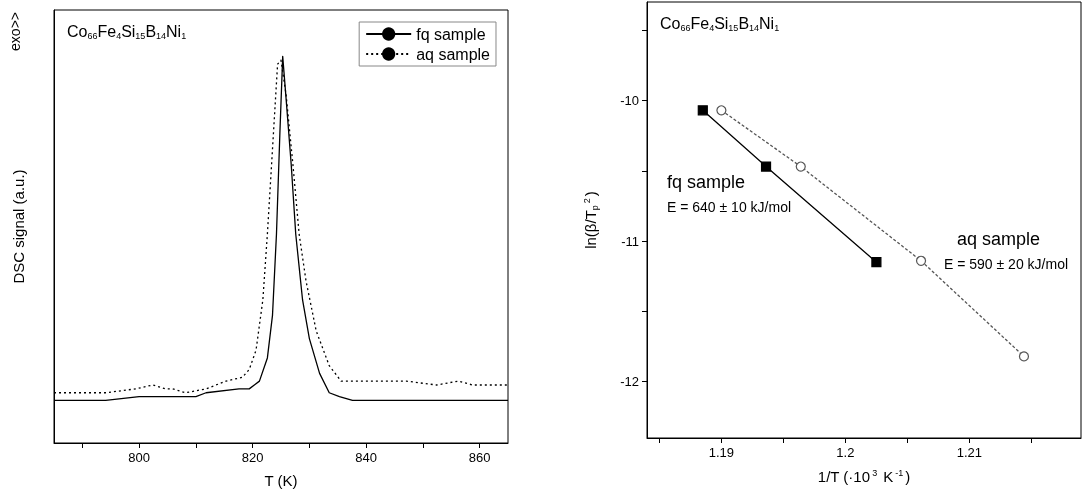 The height and width of the screenshot is (500, 1083). Describe the element at coordinates (18, 226) in the screenshot. I see `y-axis-title: DSC signal (a.u.)` at that location.